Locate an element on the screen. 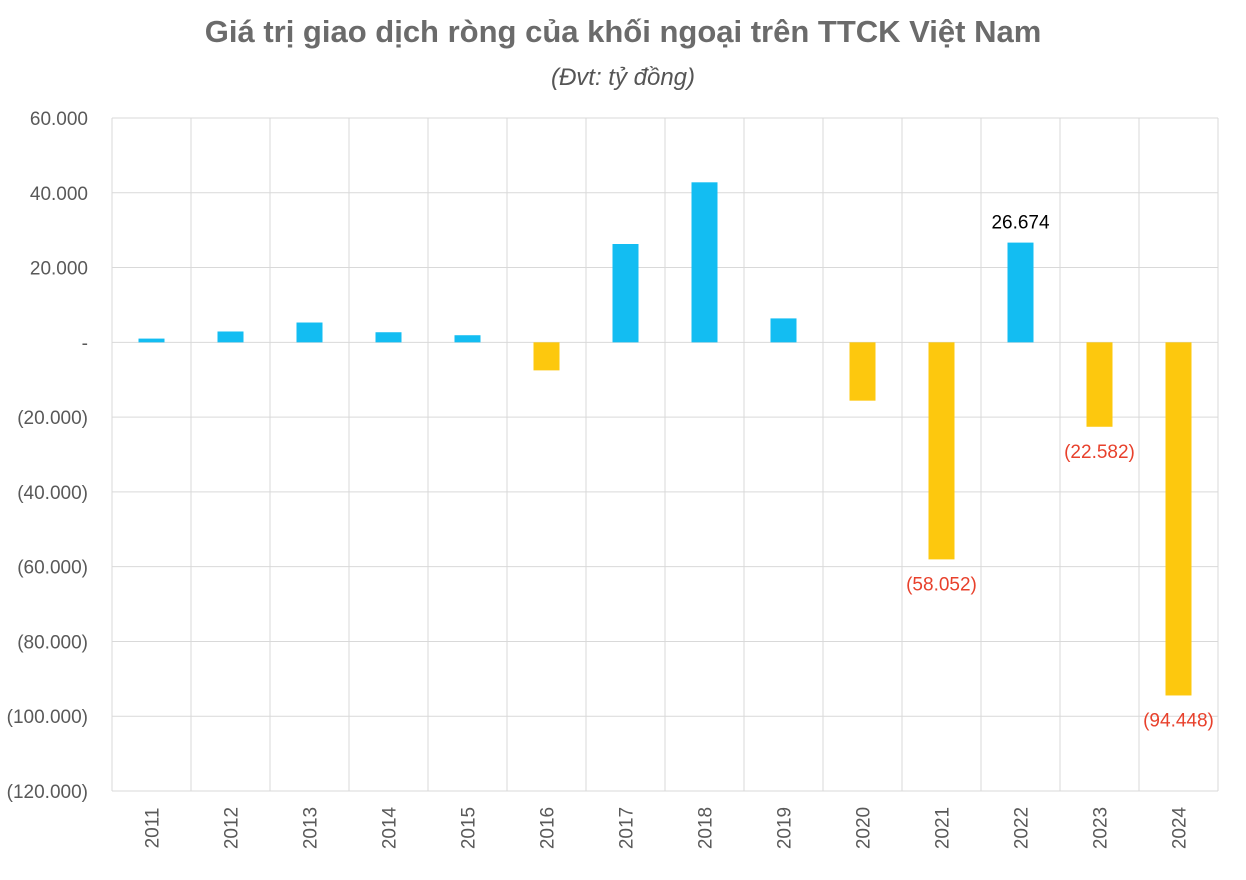  bar-2017 is located at coordinates (625, 293).